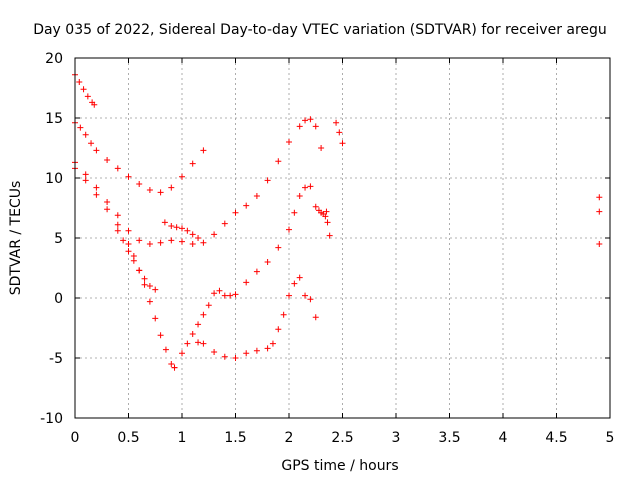 This screenshot has height=480, width=640. Describe the element at coordinates (610, 438) in the screenshot. I see `x-tick-label: 5` at that location.